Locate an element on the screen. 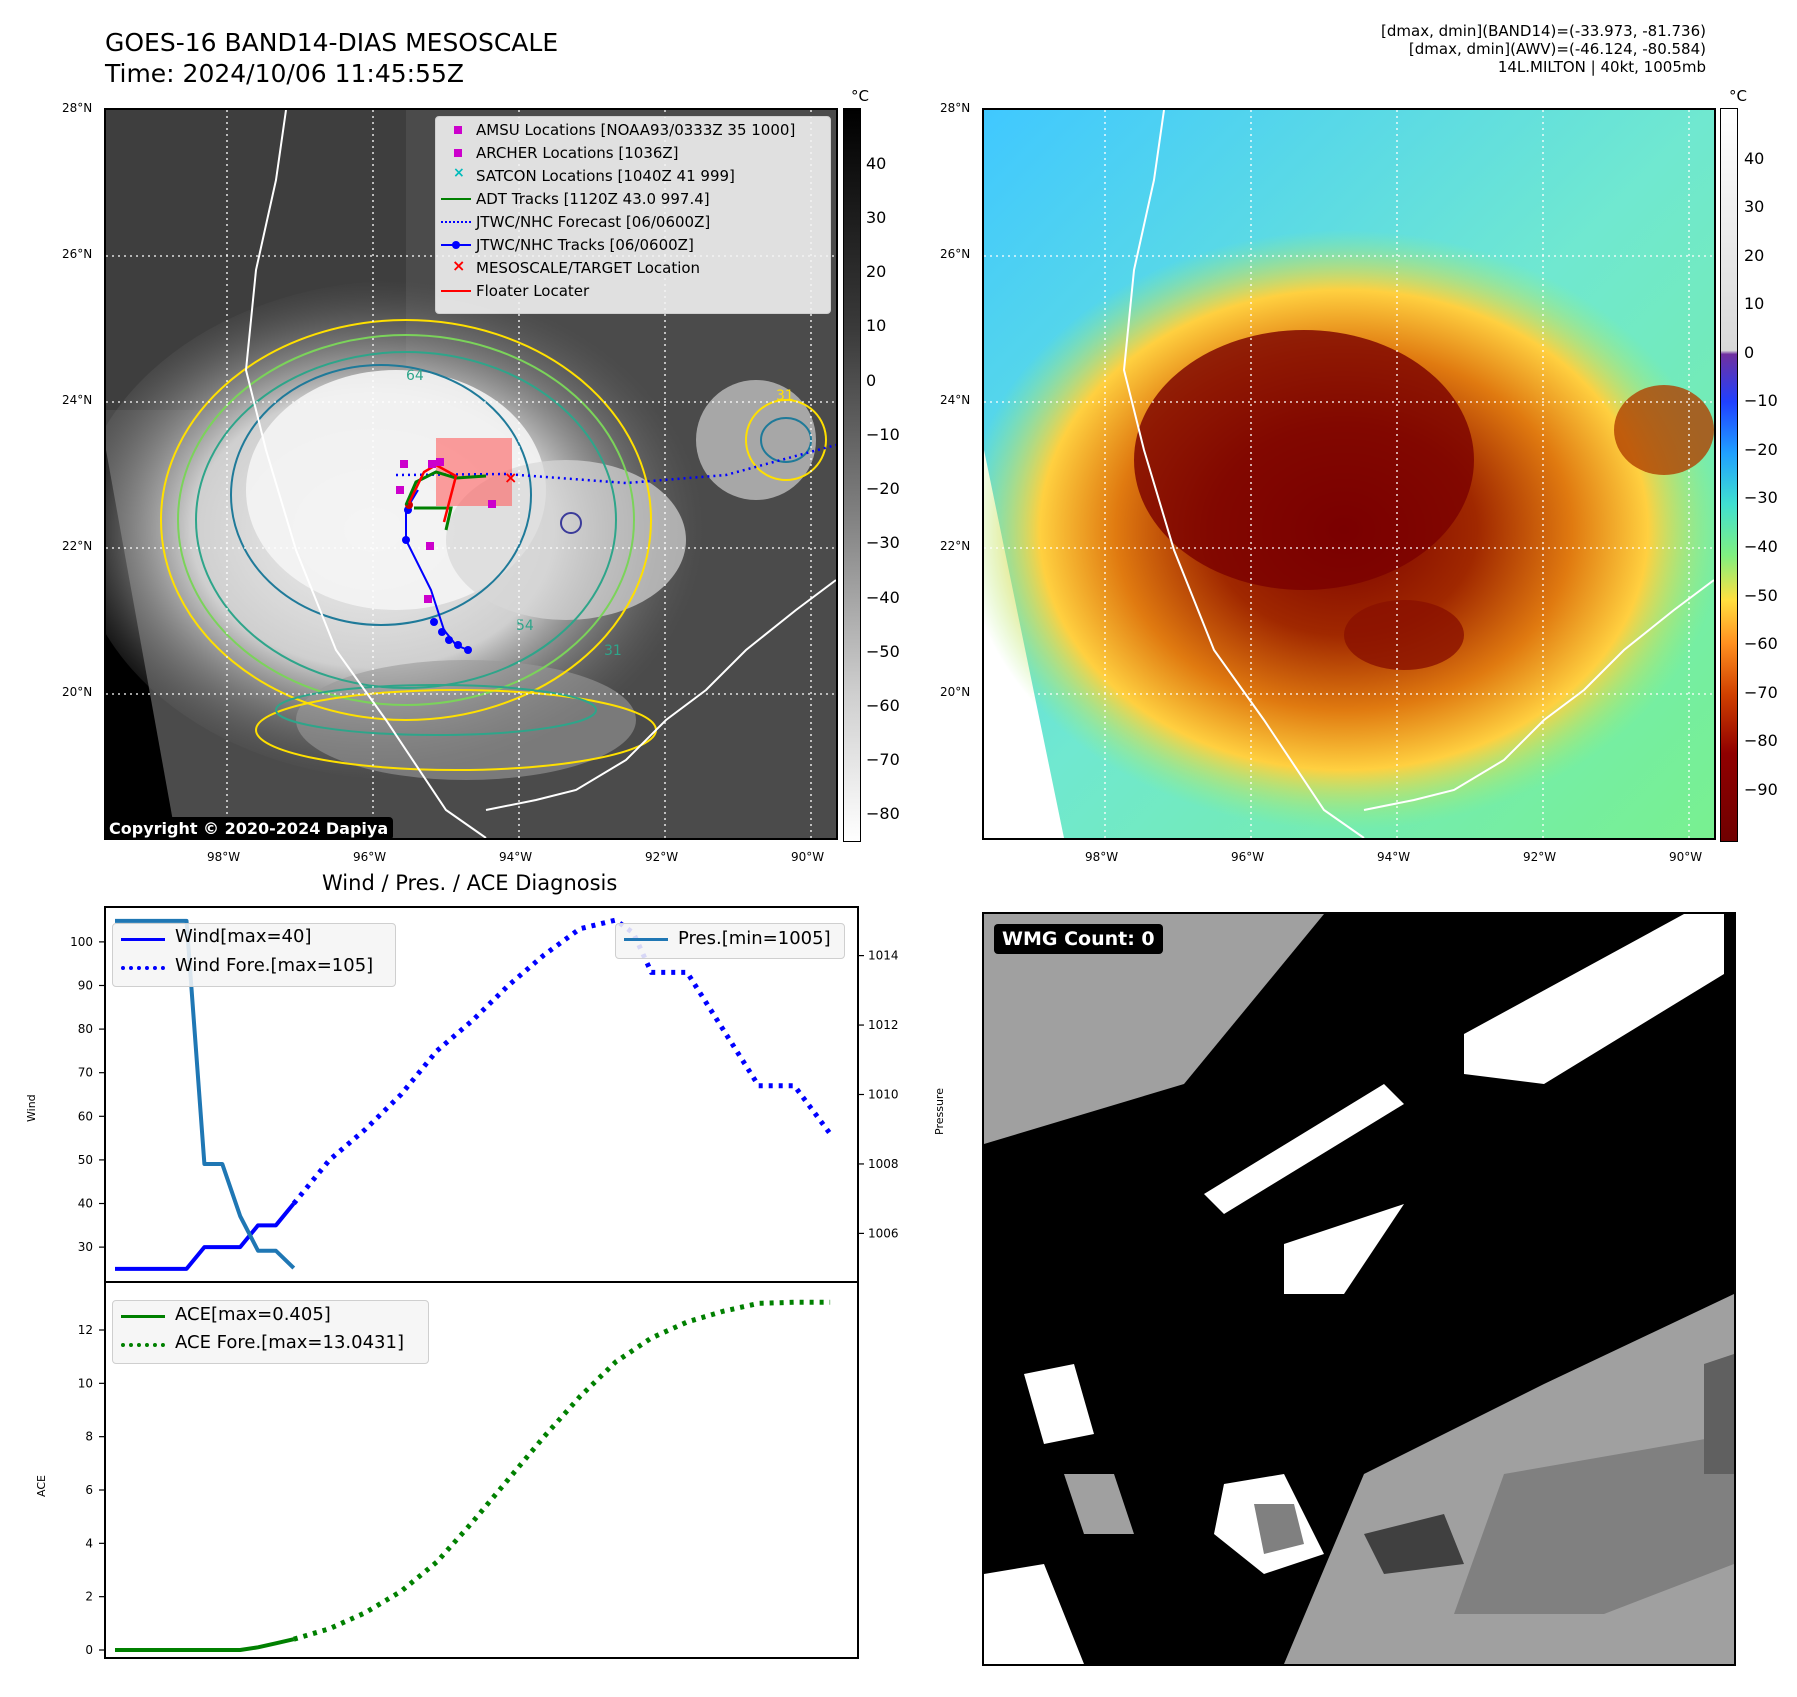 The height and width of the screenshot is (1697, 1797). y-tick-label: 10 is located at coordinates (85, 1383).